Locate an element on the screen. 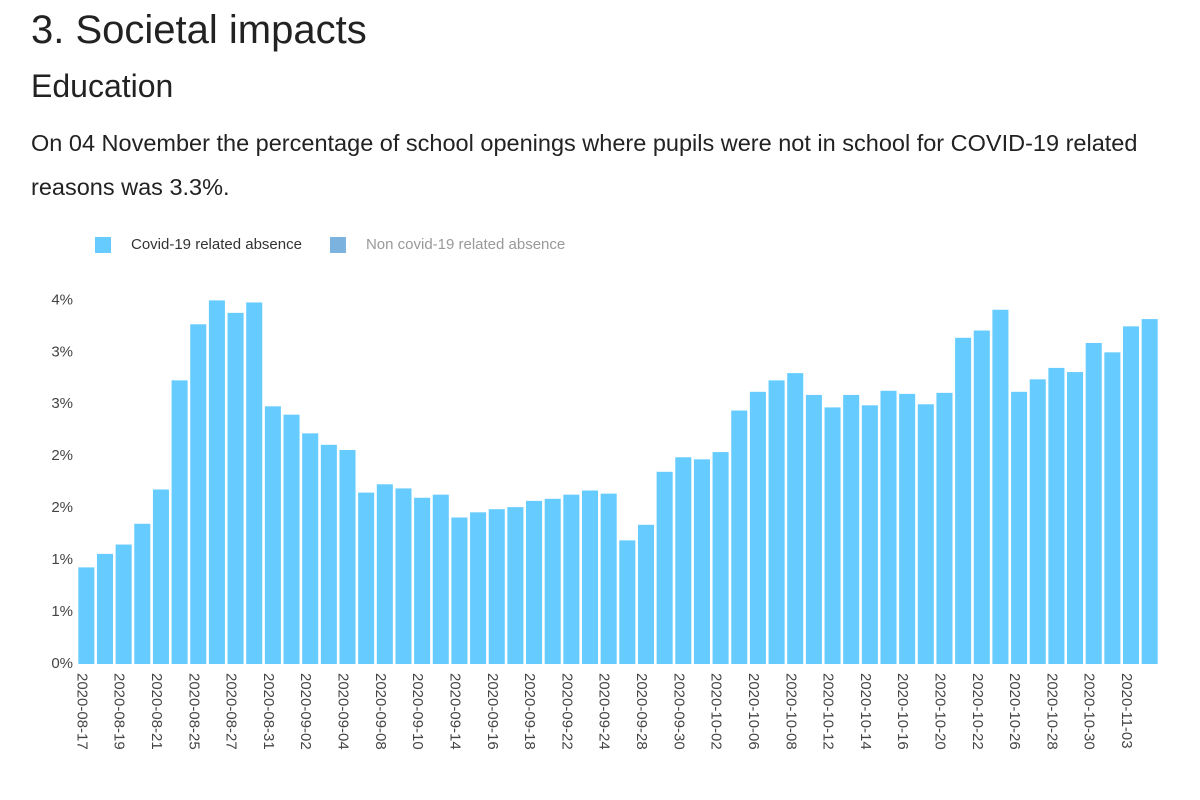 This screenshot has height=800, width=1200. x-tick-label: 2020-10-28 is located at coordinates (1051, 711).